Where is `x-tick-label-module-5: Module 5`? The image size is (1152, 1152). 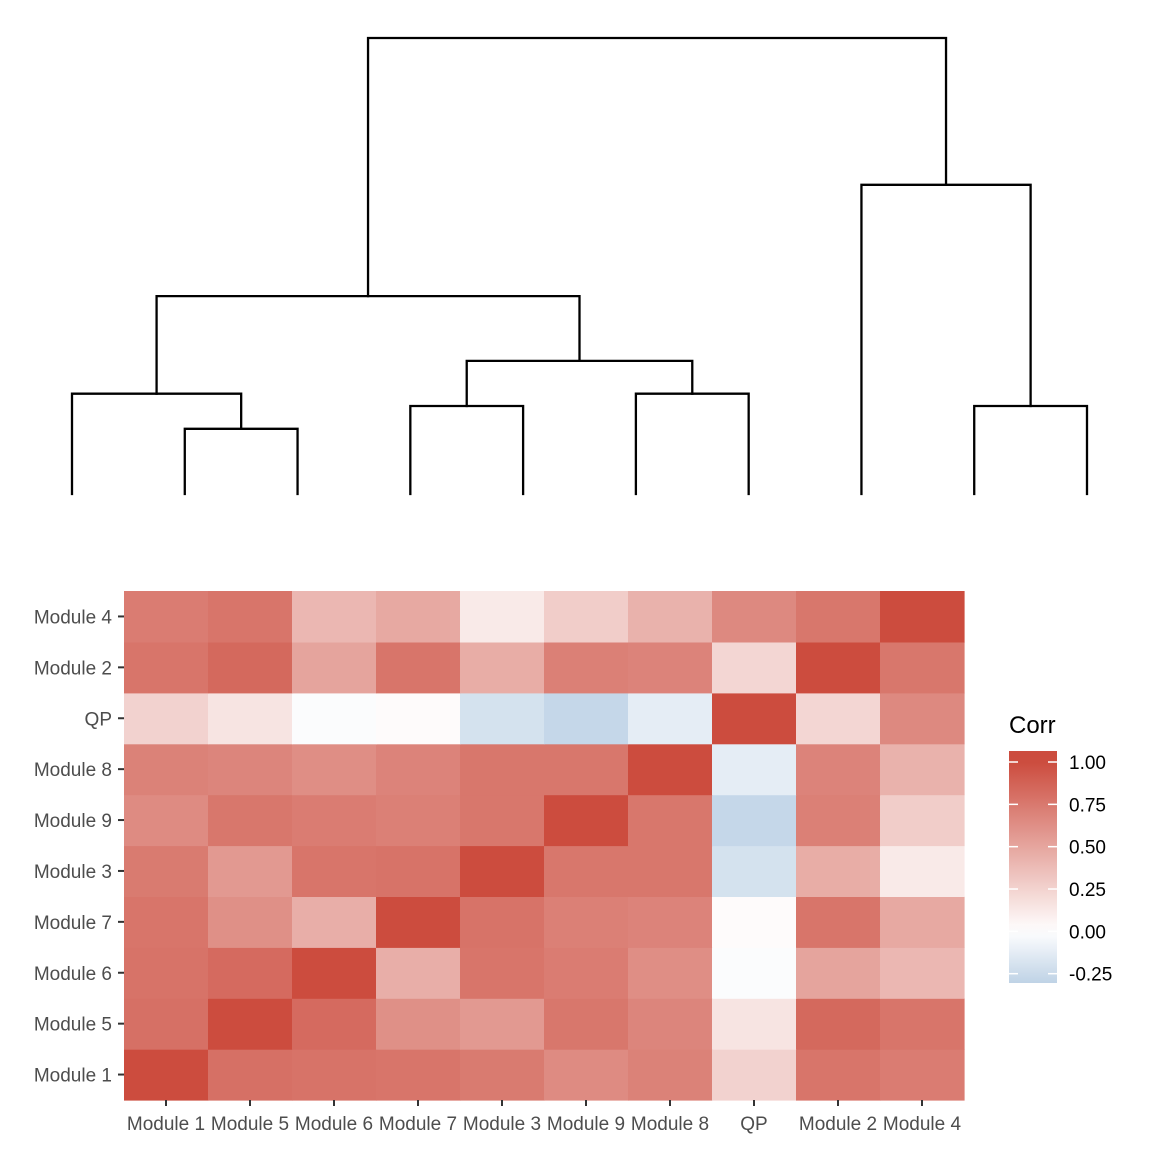 x-tick-label-module-5: Module 5 is located at coordinates (250, 1124).